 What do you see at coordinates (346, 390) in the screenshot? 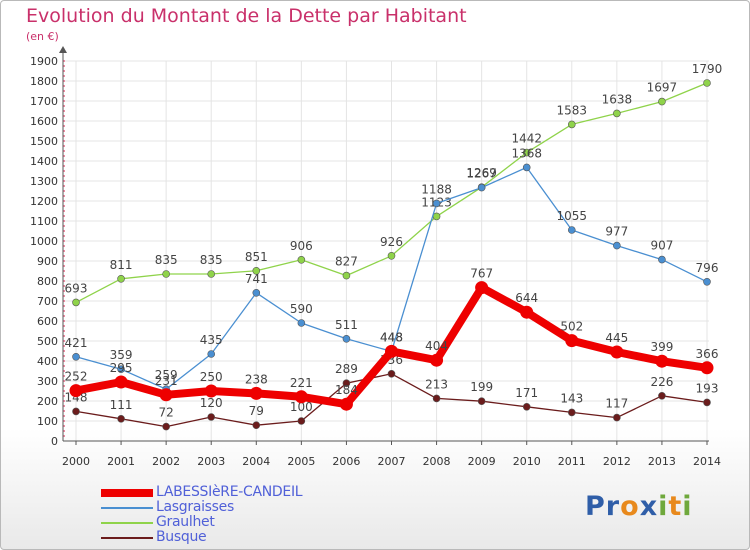
I see `data-label-labessi-re-candeil: 184` at bounding box center [346, 390].